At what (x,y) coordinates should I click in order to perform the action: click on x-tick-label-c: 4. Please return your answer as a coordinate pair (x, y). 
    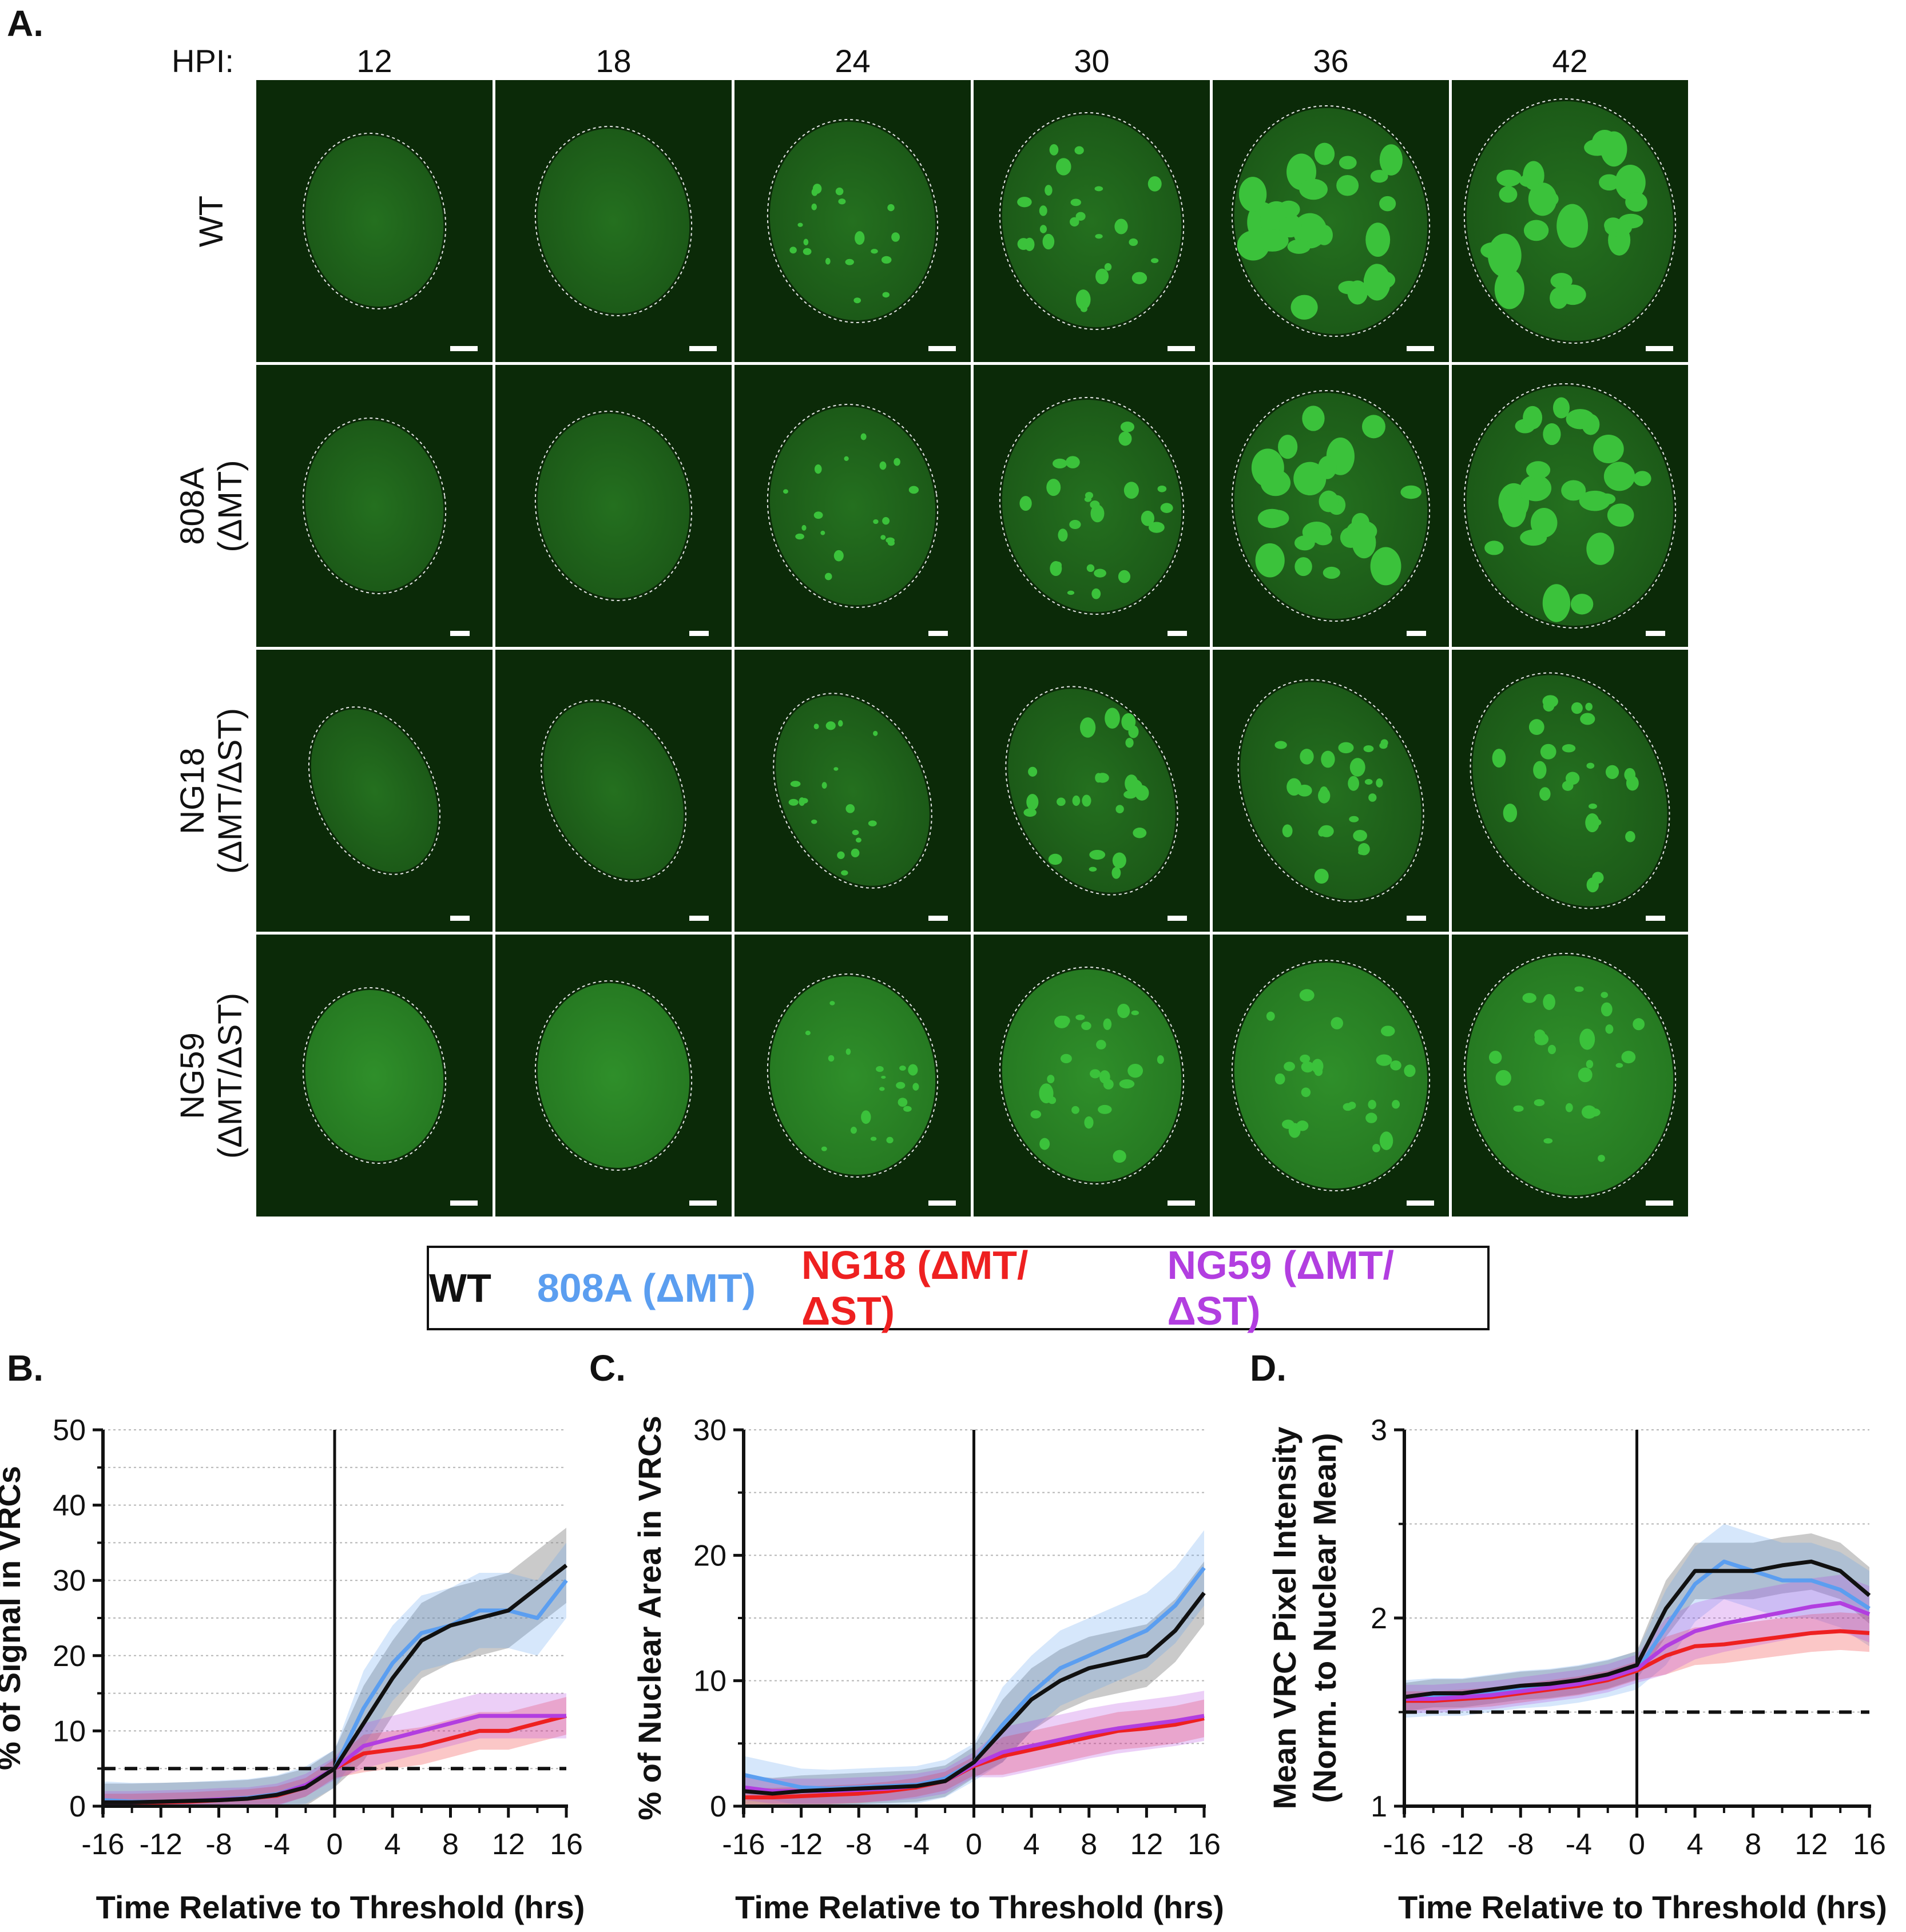
    Looking at the image, I should click on (1031, 1844).